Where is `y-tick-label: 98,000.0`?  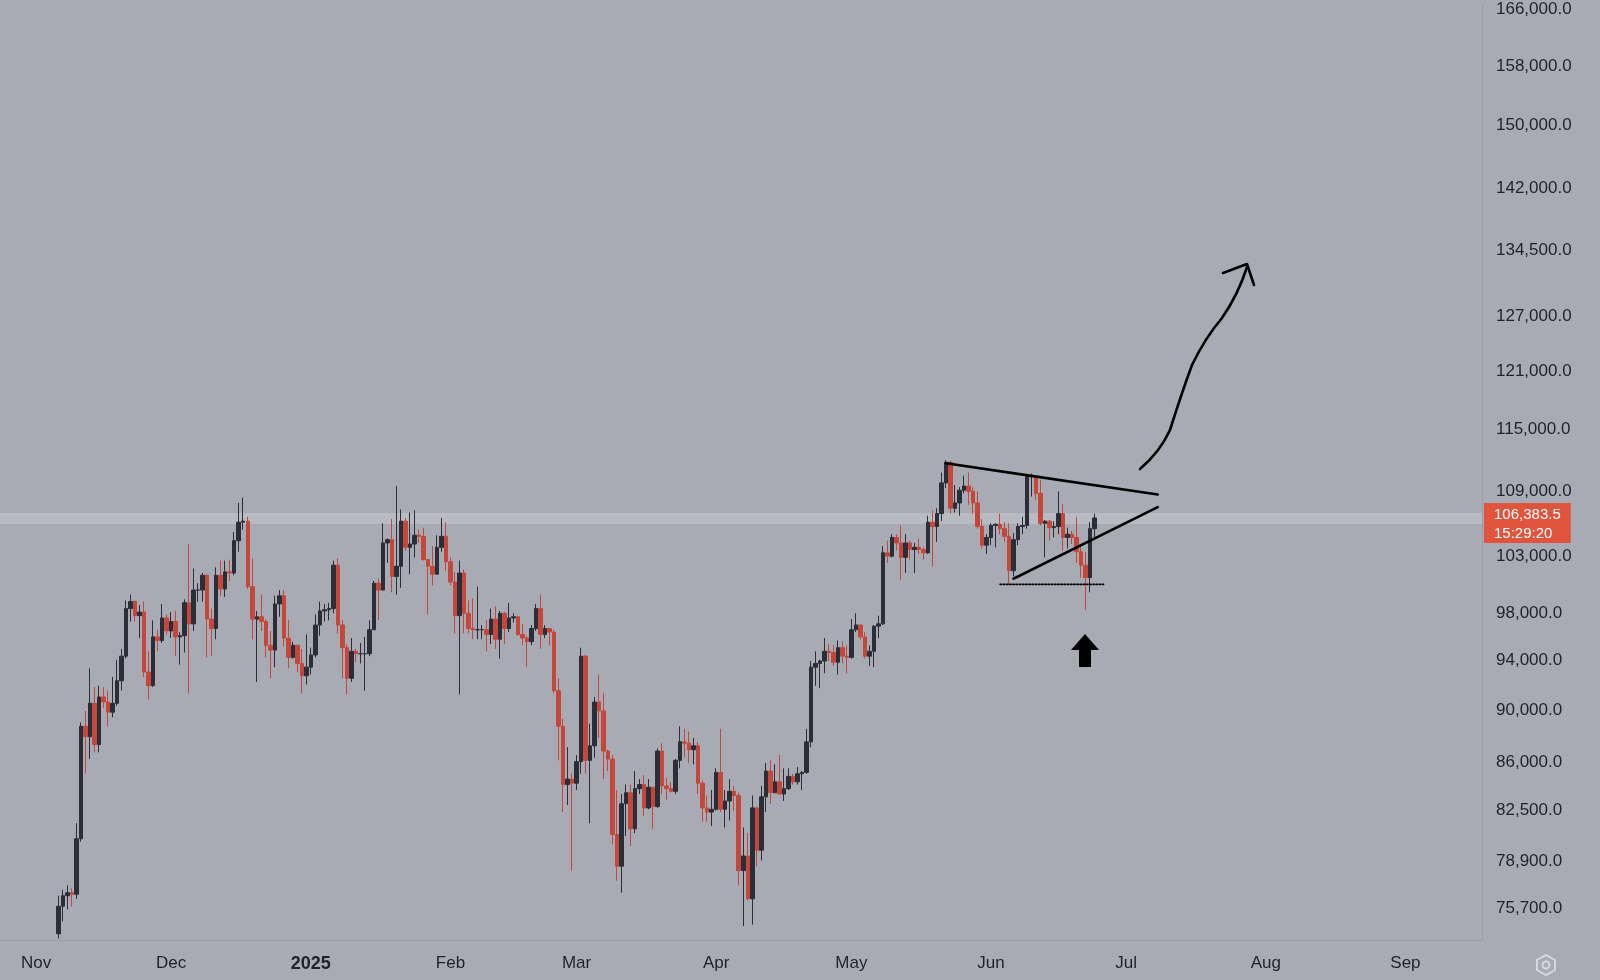 y-tick-label: 98,000.0 is located at coordinates (1529, 612).